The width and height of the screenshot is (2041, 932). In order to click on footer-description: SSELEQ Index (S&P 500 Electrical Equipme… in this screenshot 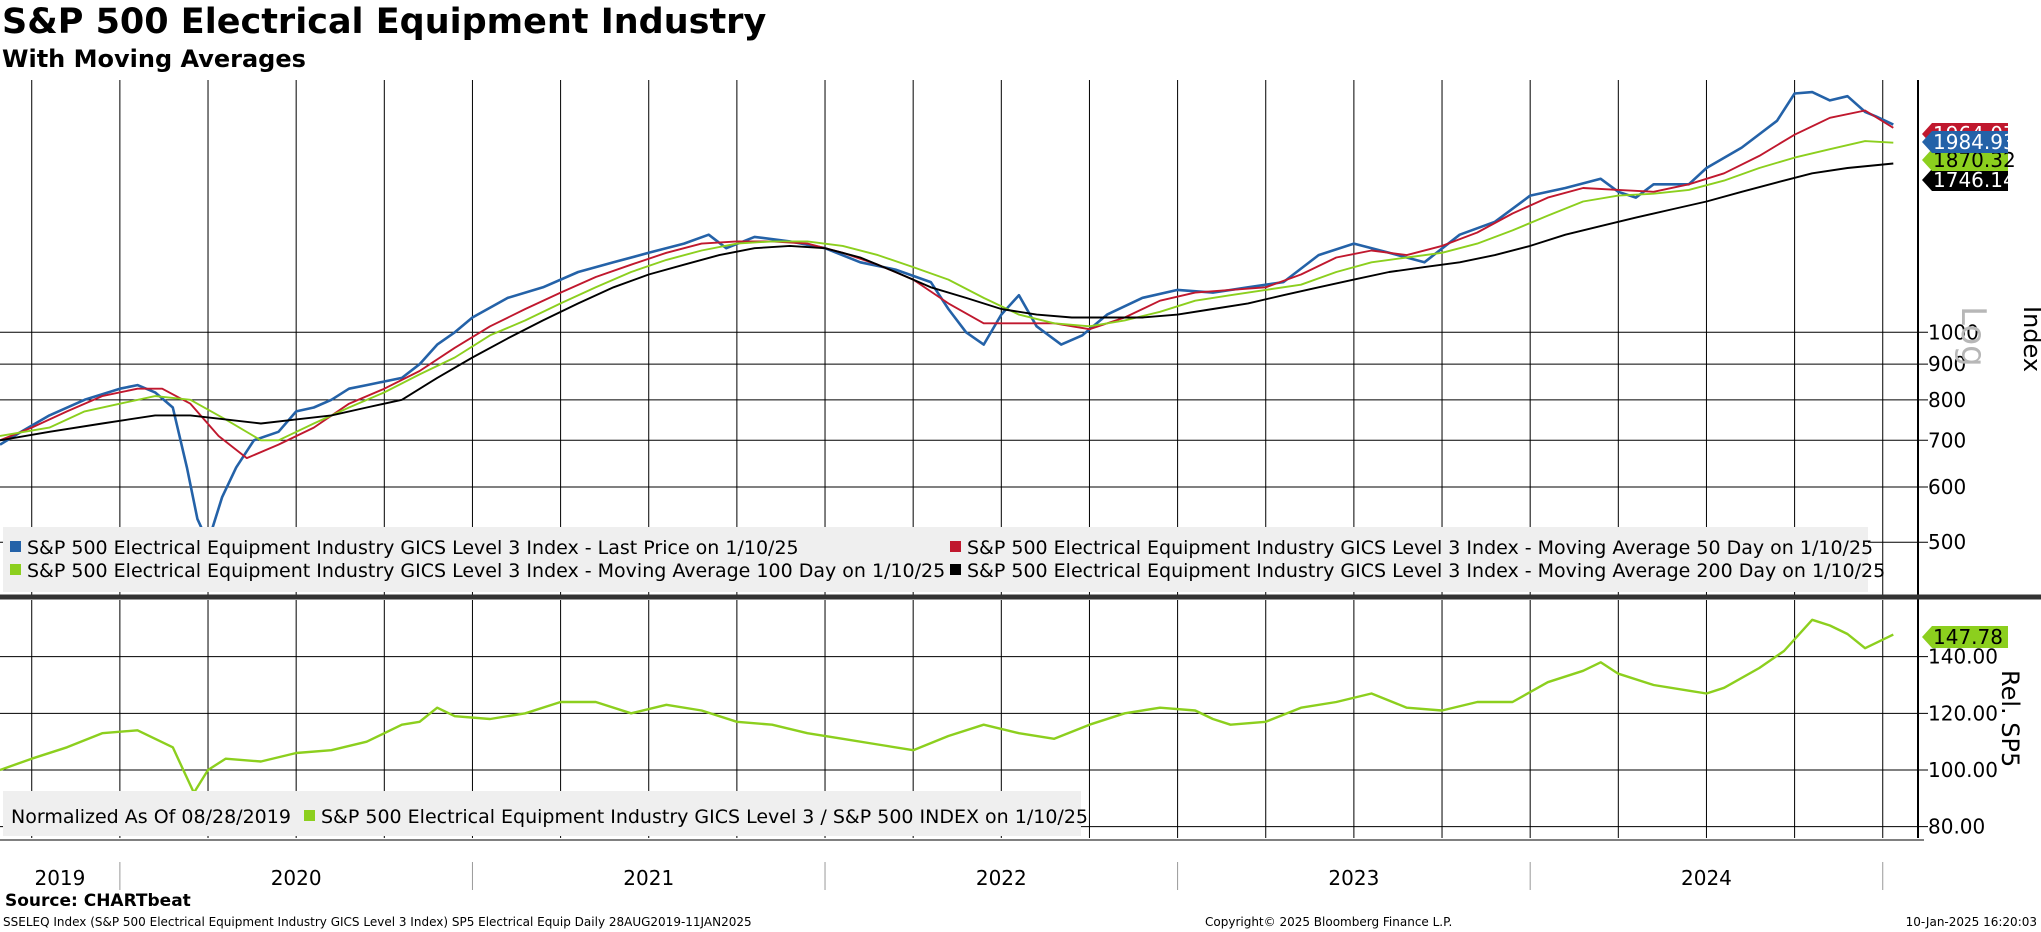, I will do `click(377, 922)`.